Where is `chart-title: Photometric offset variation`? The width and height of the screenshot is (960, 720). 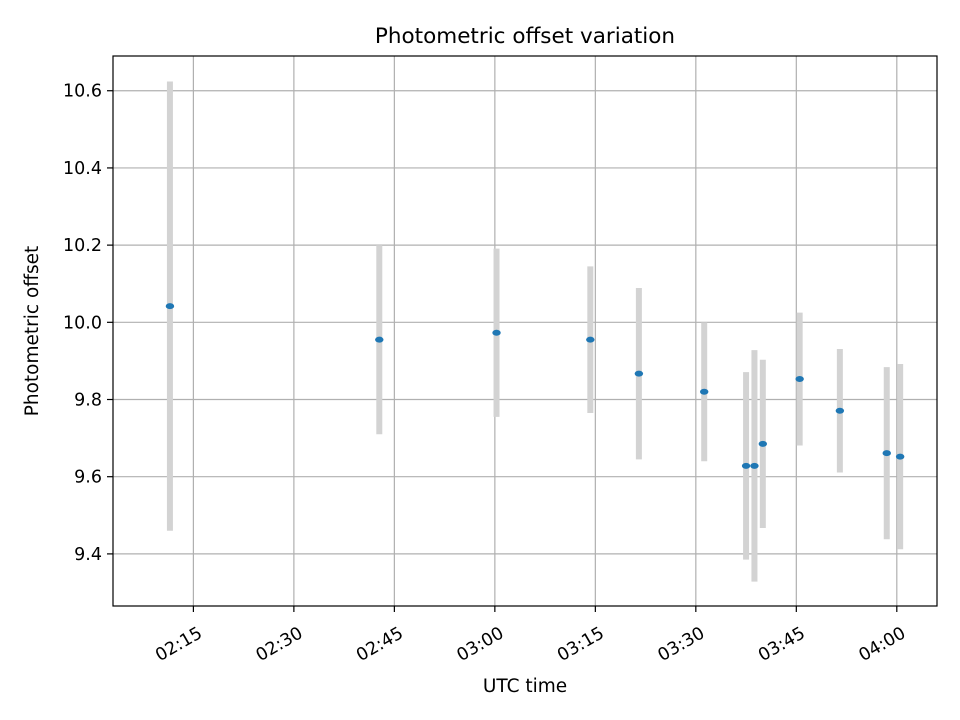
chart-title: Photometric offset variation is located at coordinates (525, 36).